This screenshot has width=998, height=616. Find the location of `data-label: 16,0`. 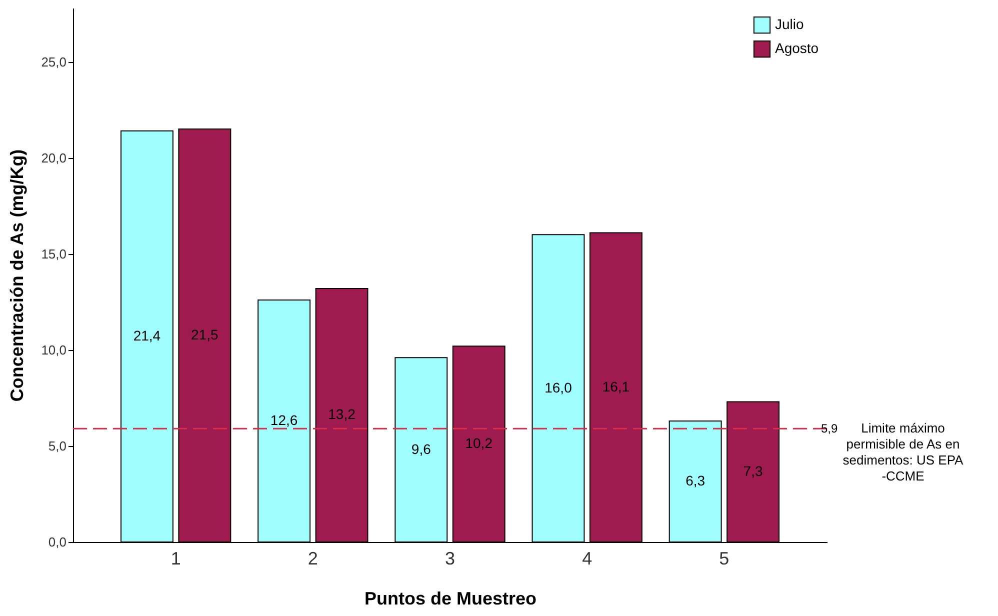

data-label: 16,0 is located at coordinates (558, 387).